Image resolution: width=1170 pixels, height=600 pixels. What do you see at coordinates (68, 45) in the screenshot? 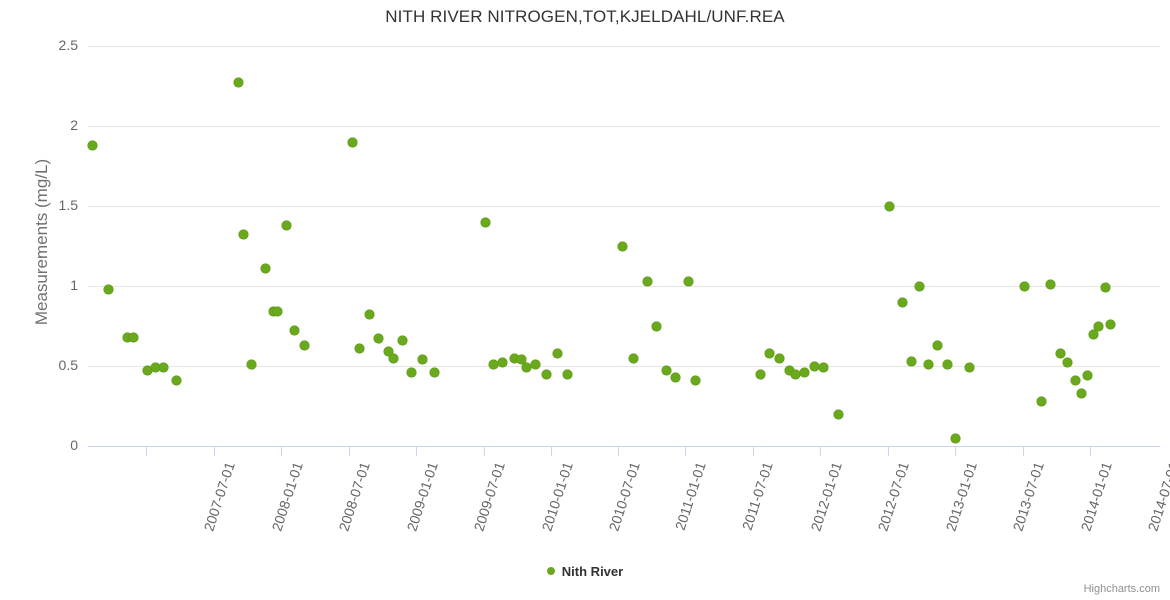
I see `y-axis-tick-label: 2.5` at bounding box center [68, 45].